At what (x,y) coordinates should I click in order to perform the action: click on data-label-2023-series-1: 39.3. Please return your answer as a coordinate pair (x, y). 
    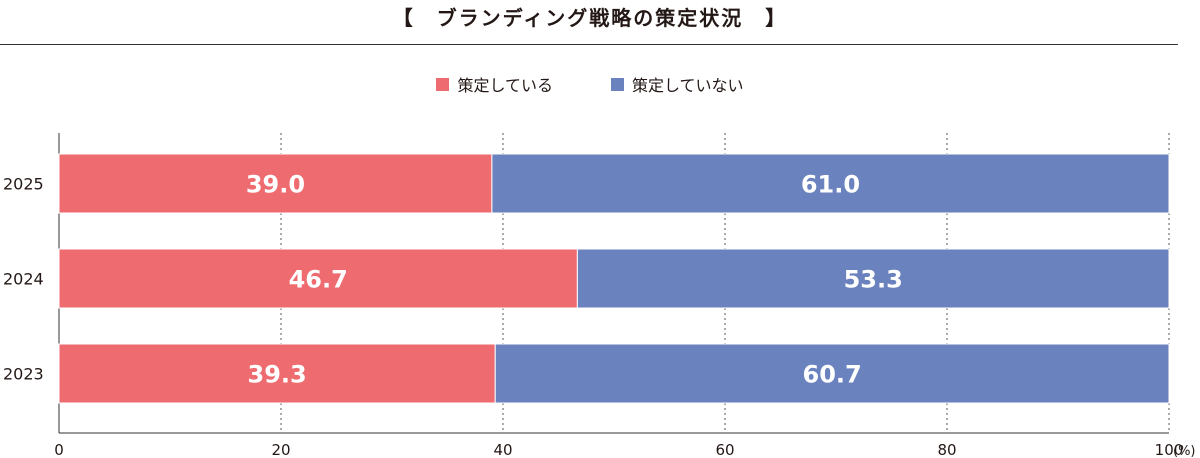
    Looking at the image, I should click on (277, 375).